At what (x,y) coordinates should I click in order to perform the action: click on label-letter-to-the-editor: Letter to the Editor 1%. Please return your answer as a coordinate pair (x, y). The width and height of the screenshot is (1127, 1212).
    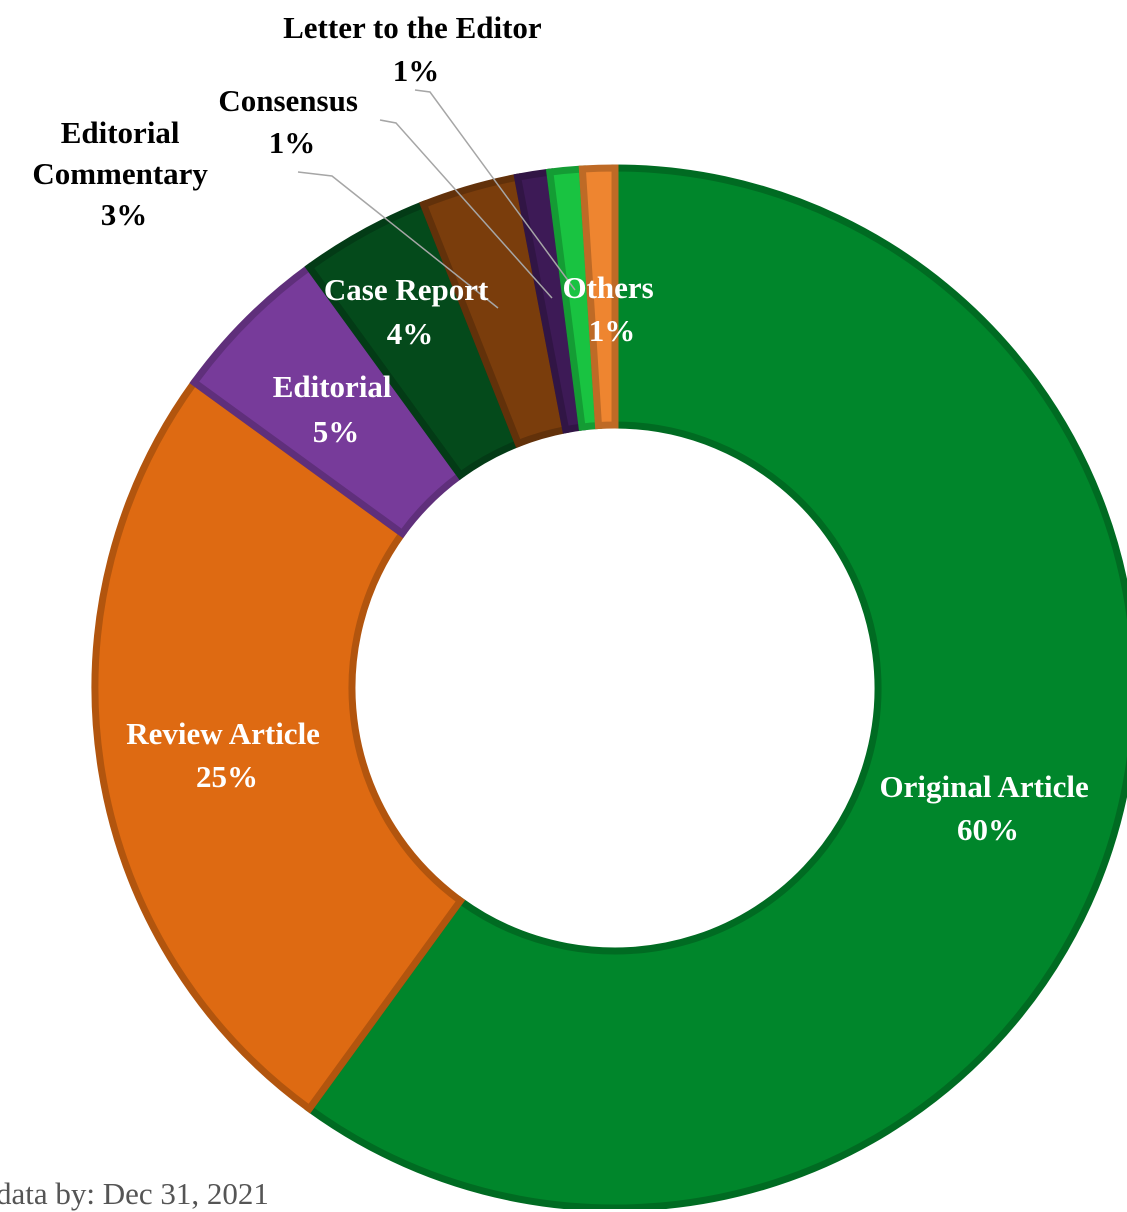
    Looking at the image, I should click on (416, 49).